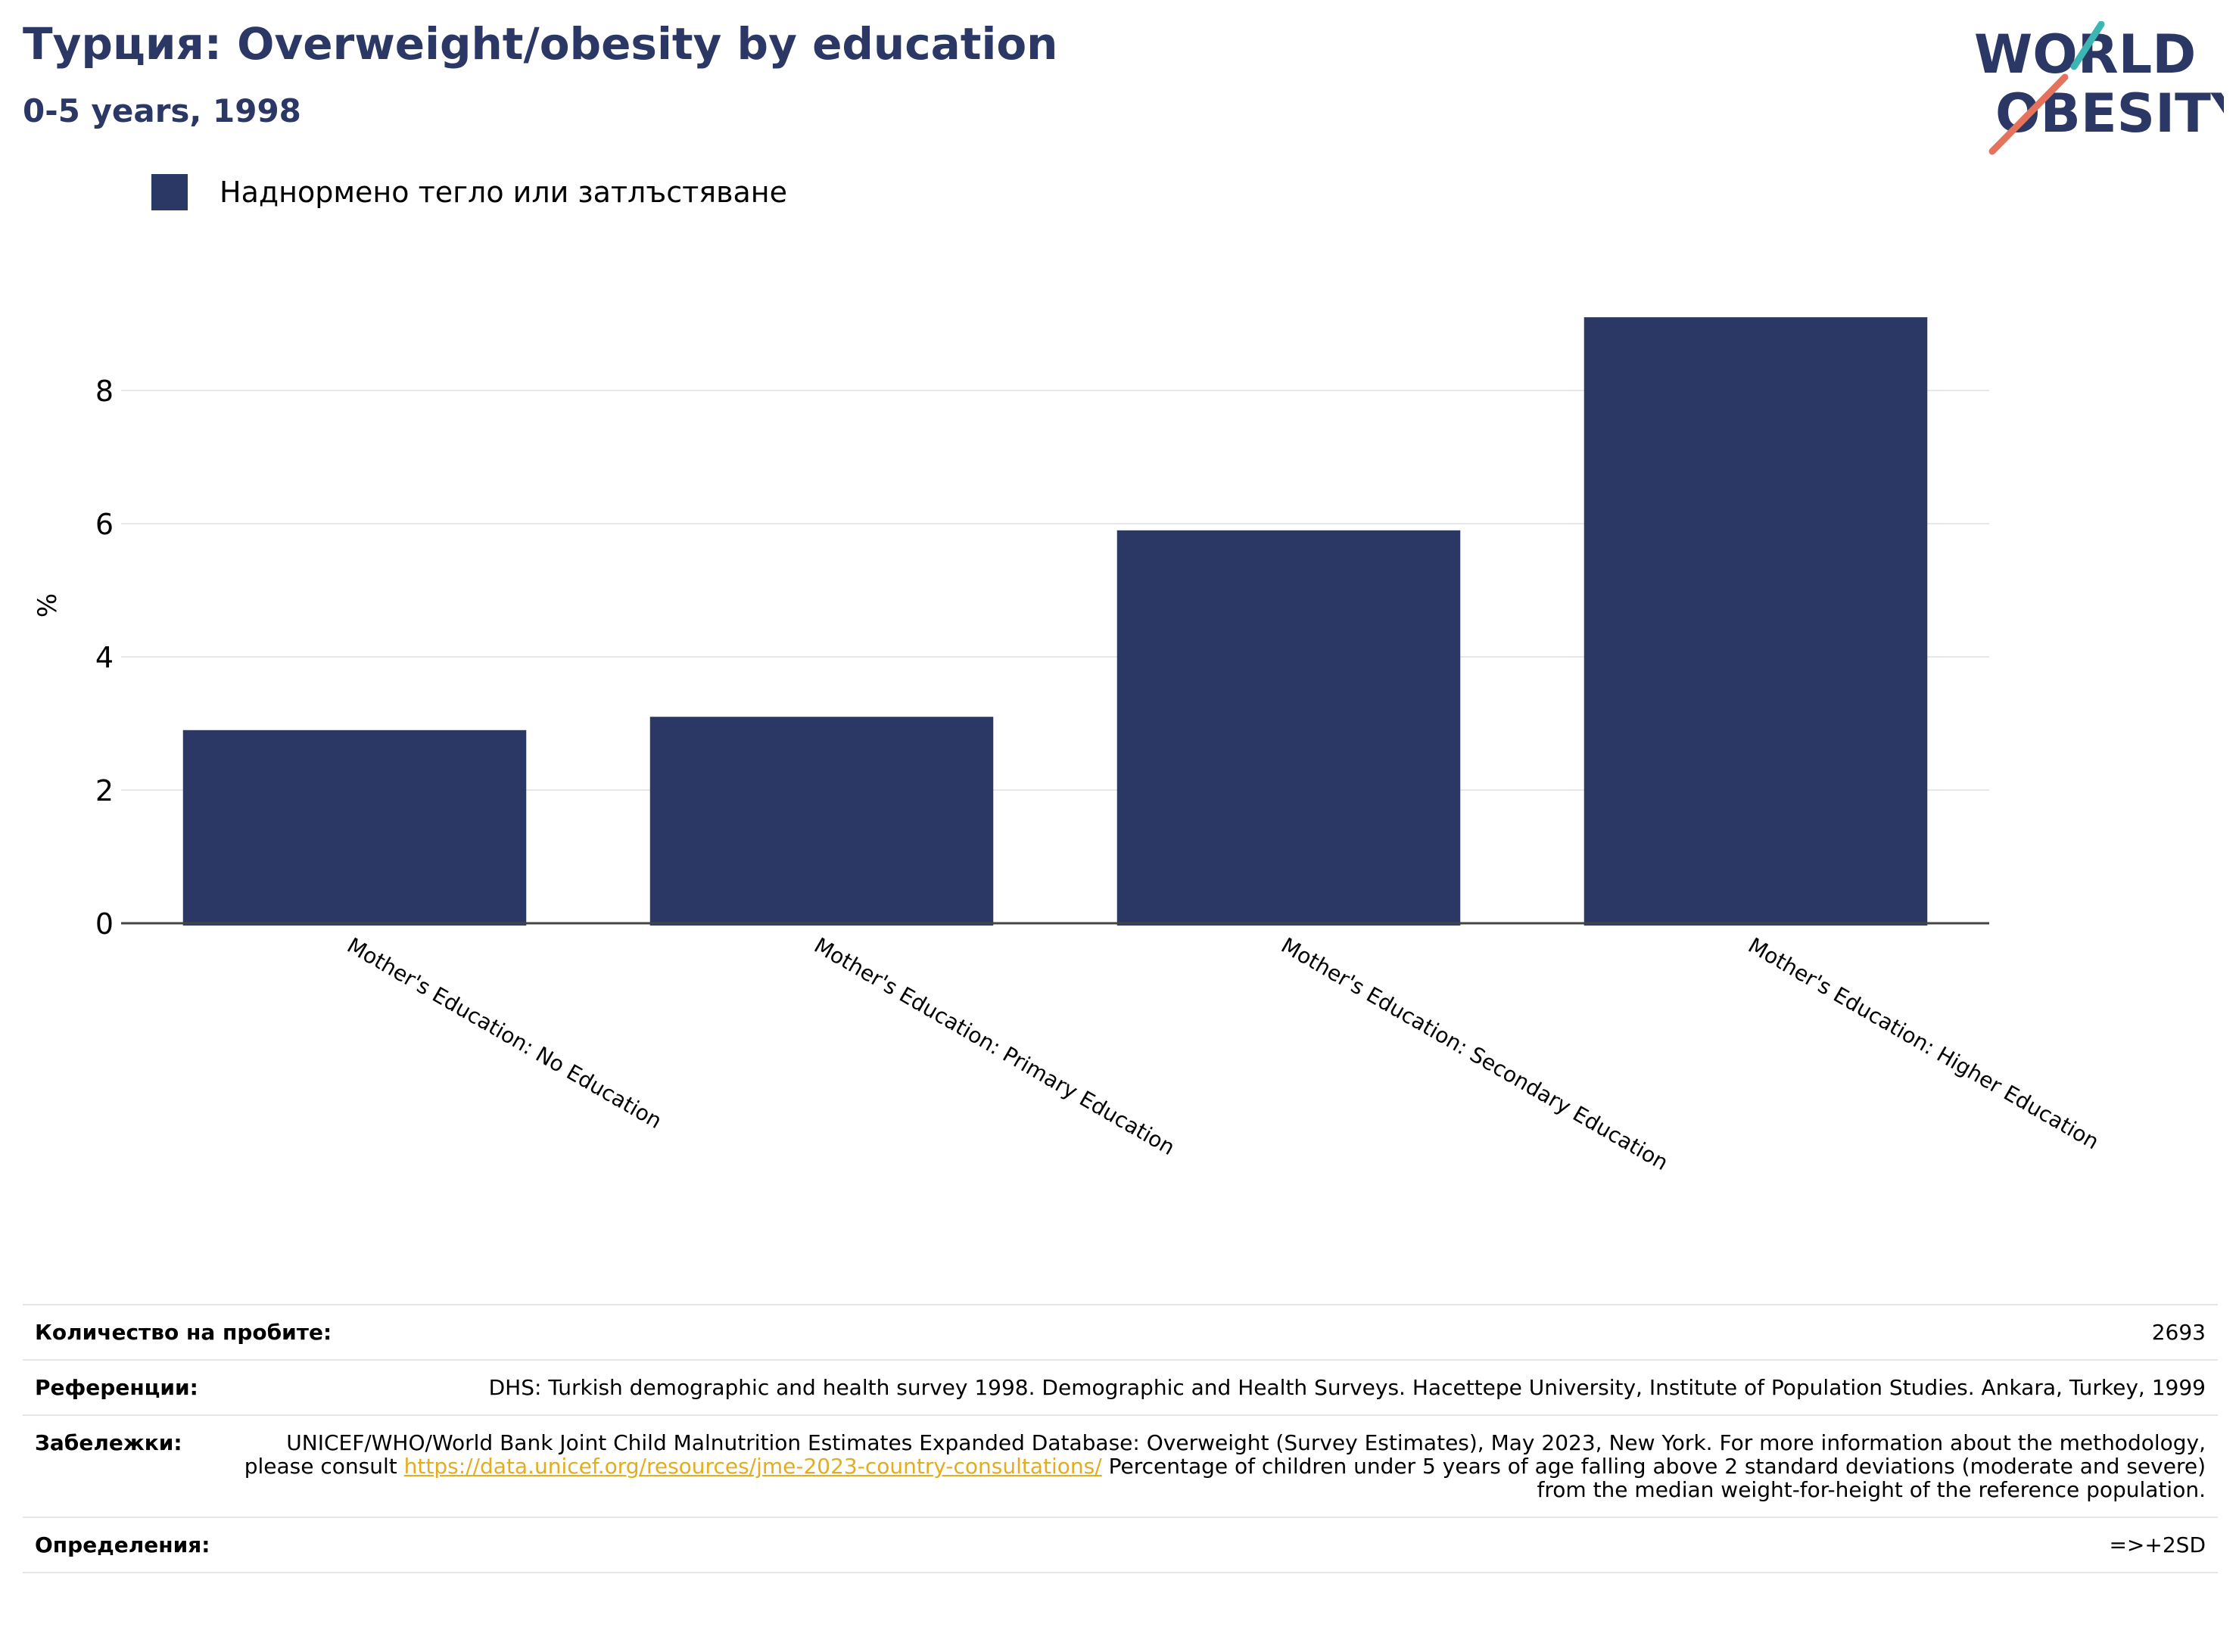  What do you see at coordinates (1475, 1053) in the screenshot?
I see `x-tick-label: Mother's Education: Secondary Education` at bounding box center [1475, 1053].